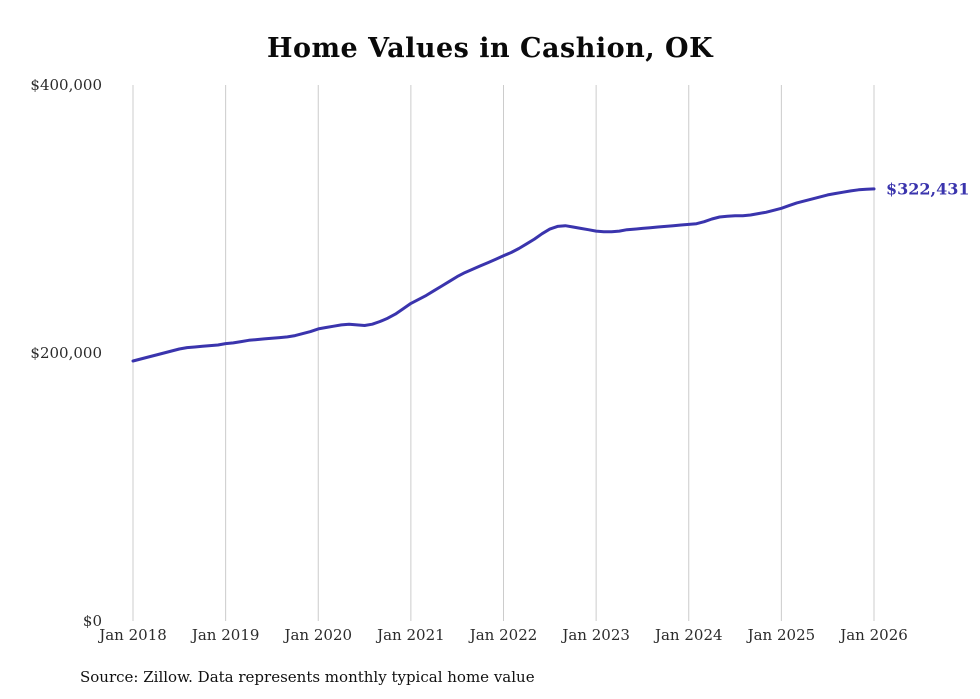  I want to click on x-axis-tick-label: Jan 2021, so click(411, 635).